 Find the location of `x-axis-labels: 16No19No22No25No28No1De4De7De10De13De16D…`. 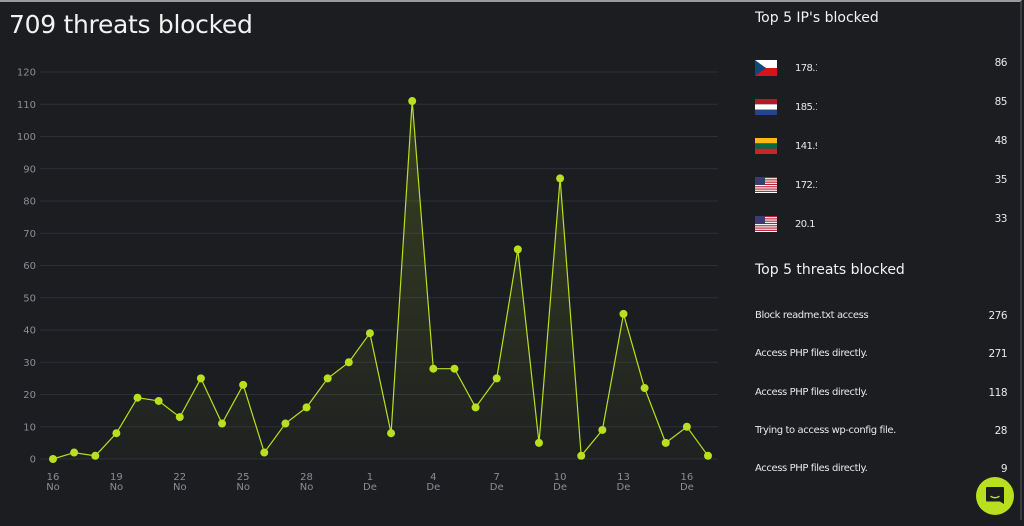

x-axis-labels: 16No19No22No25No28No1De4De7De10De13De16D… is located at coordinates (370, 482).